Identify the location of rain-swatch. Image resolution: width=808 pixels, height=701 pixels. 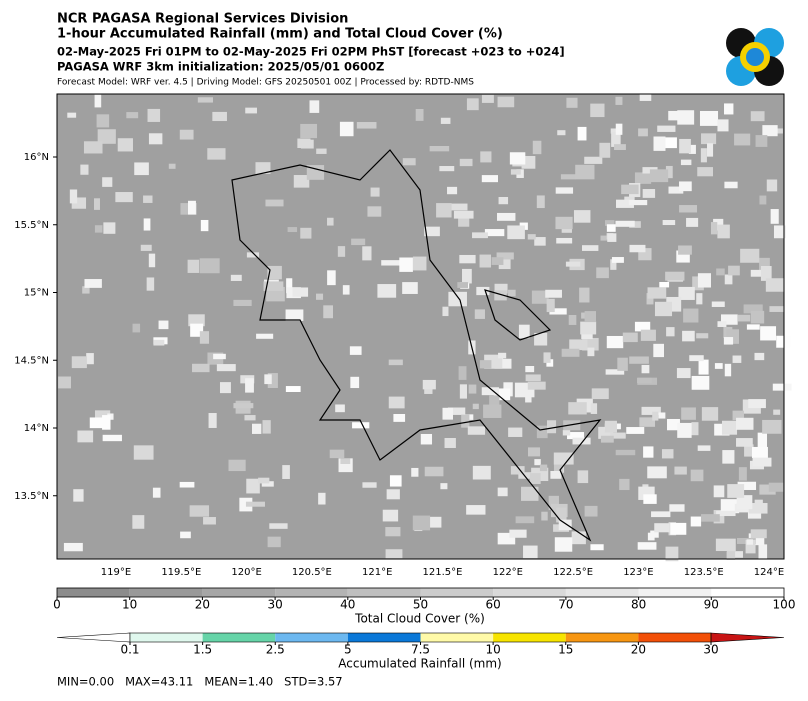
(529, 637).